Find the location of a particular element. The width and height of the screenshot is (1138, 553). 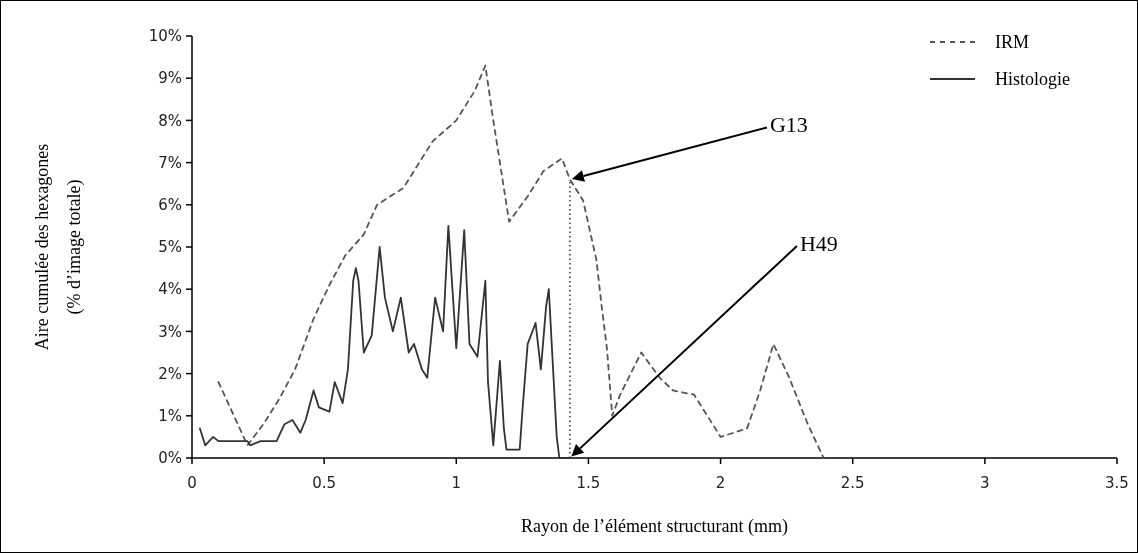

x-tick-label: 2 is located at coordinates (720, 483).